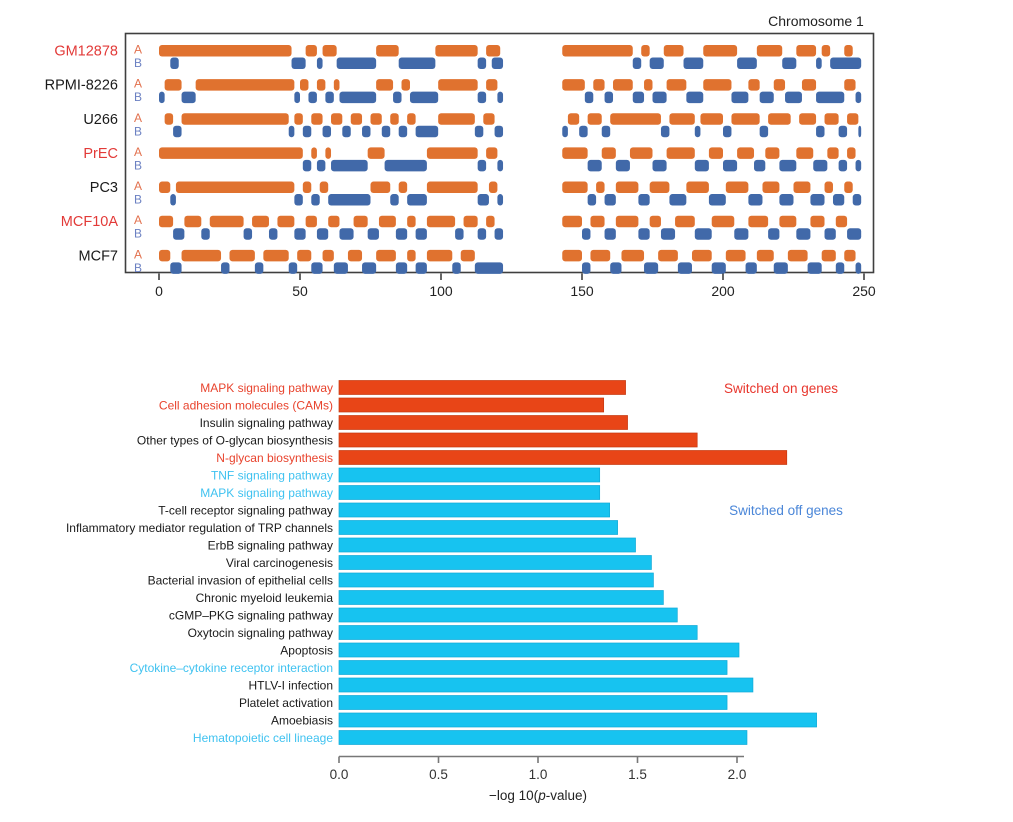 This screenshot has height=822, width=1013. Describe the element at coordinates (231, 668) in the screenshot. I see `pathway-label: Cytokine–cytokine receptor interaction` at that location.